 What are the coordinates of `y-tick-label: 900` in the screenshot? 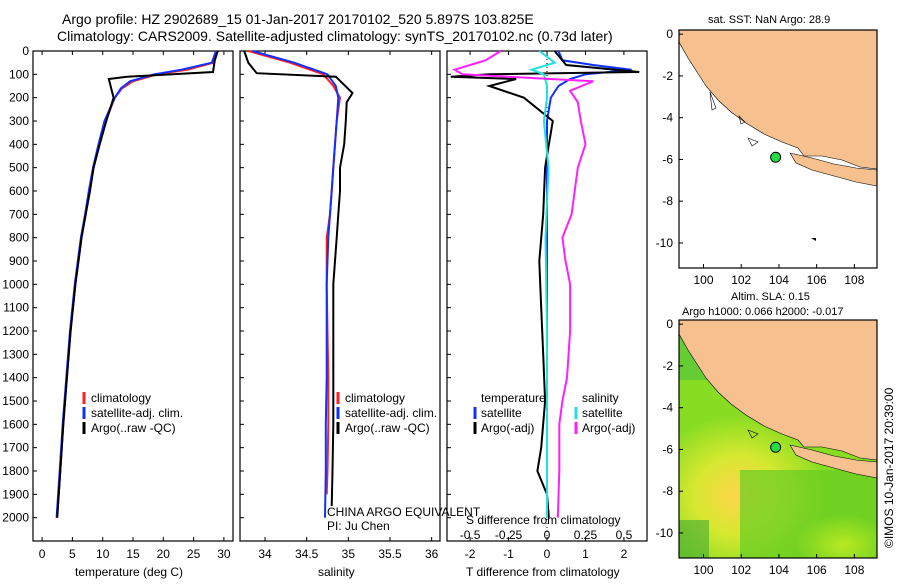 It's located at (19, 261).